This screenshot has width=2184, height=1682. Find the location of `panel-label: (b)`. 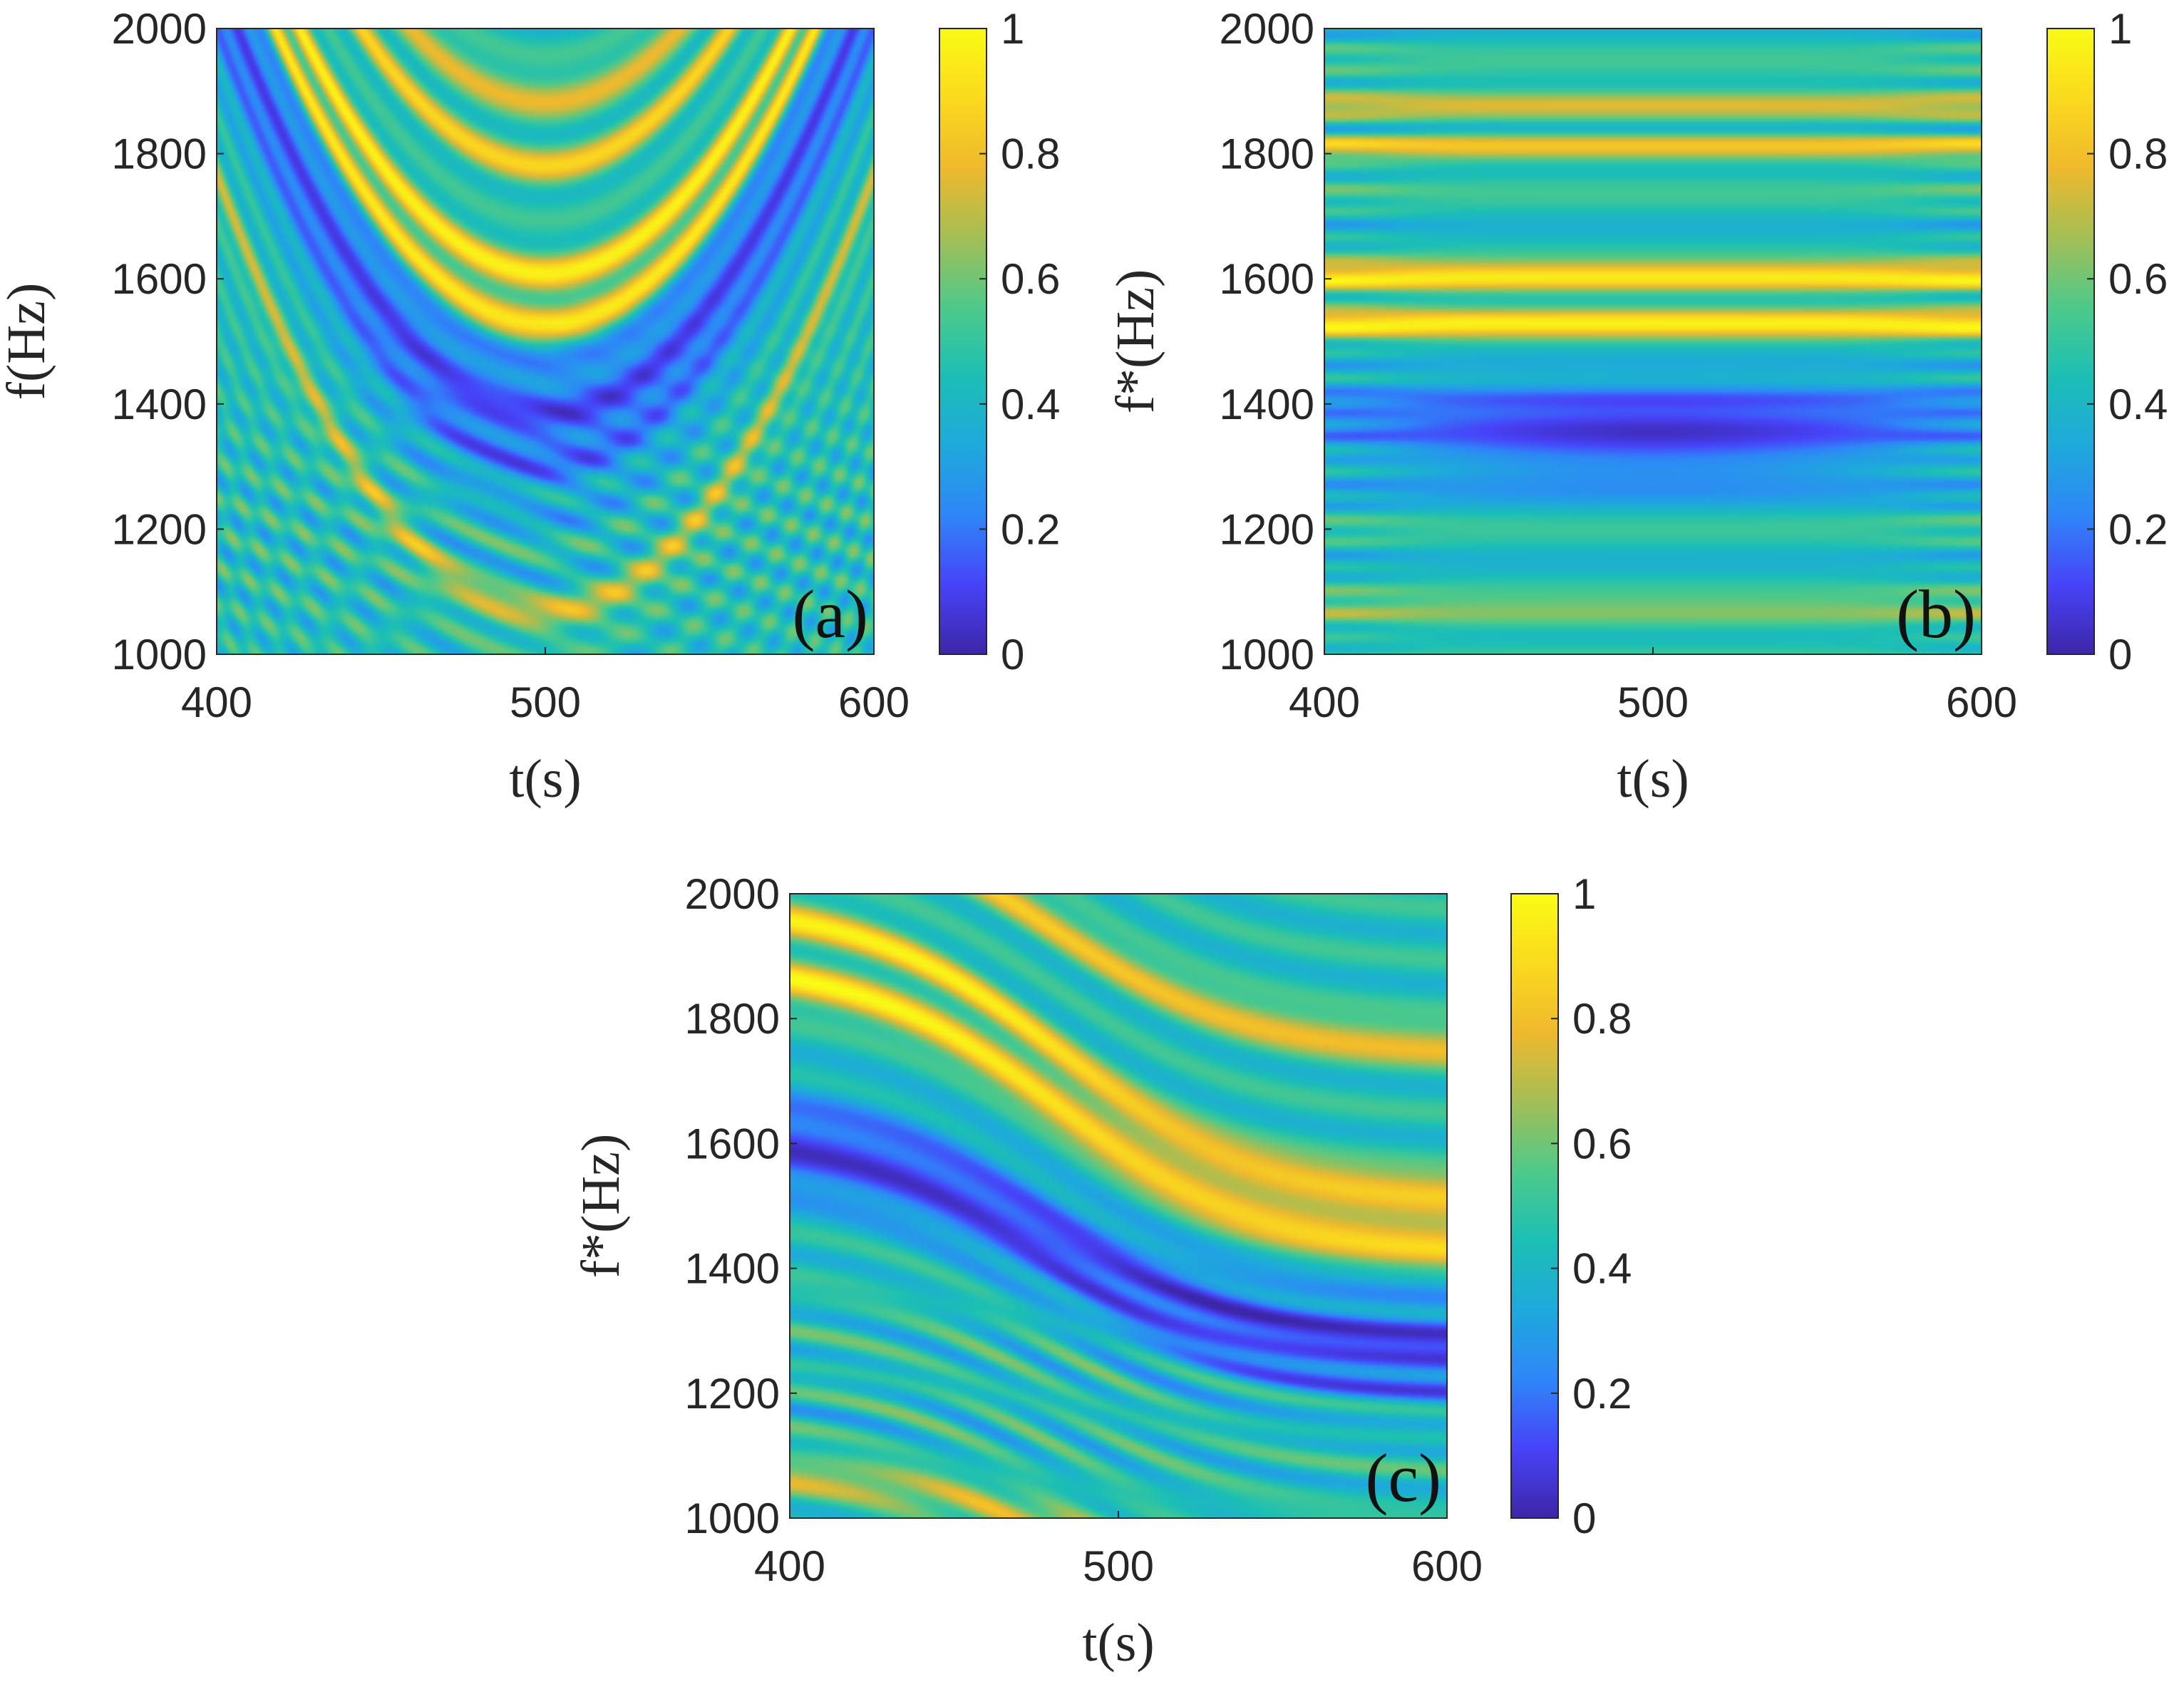

panel-label: (b) is located at coordinates (1936, 614).